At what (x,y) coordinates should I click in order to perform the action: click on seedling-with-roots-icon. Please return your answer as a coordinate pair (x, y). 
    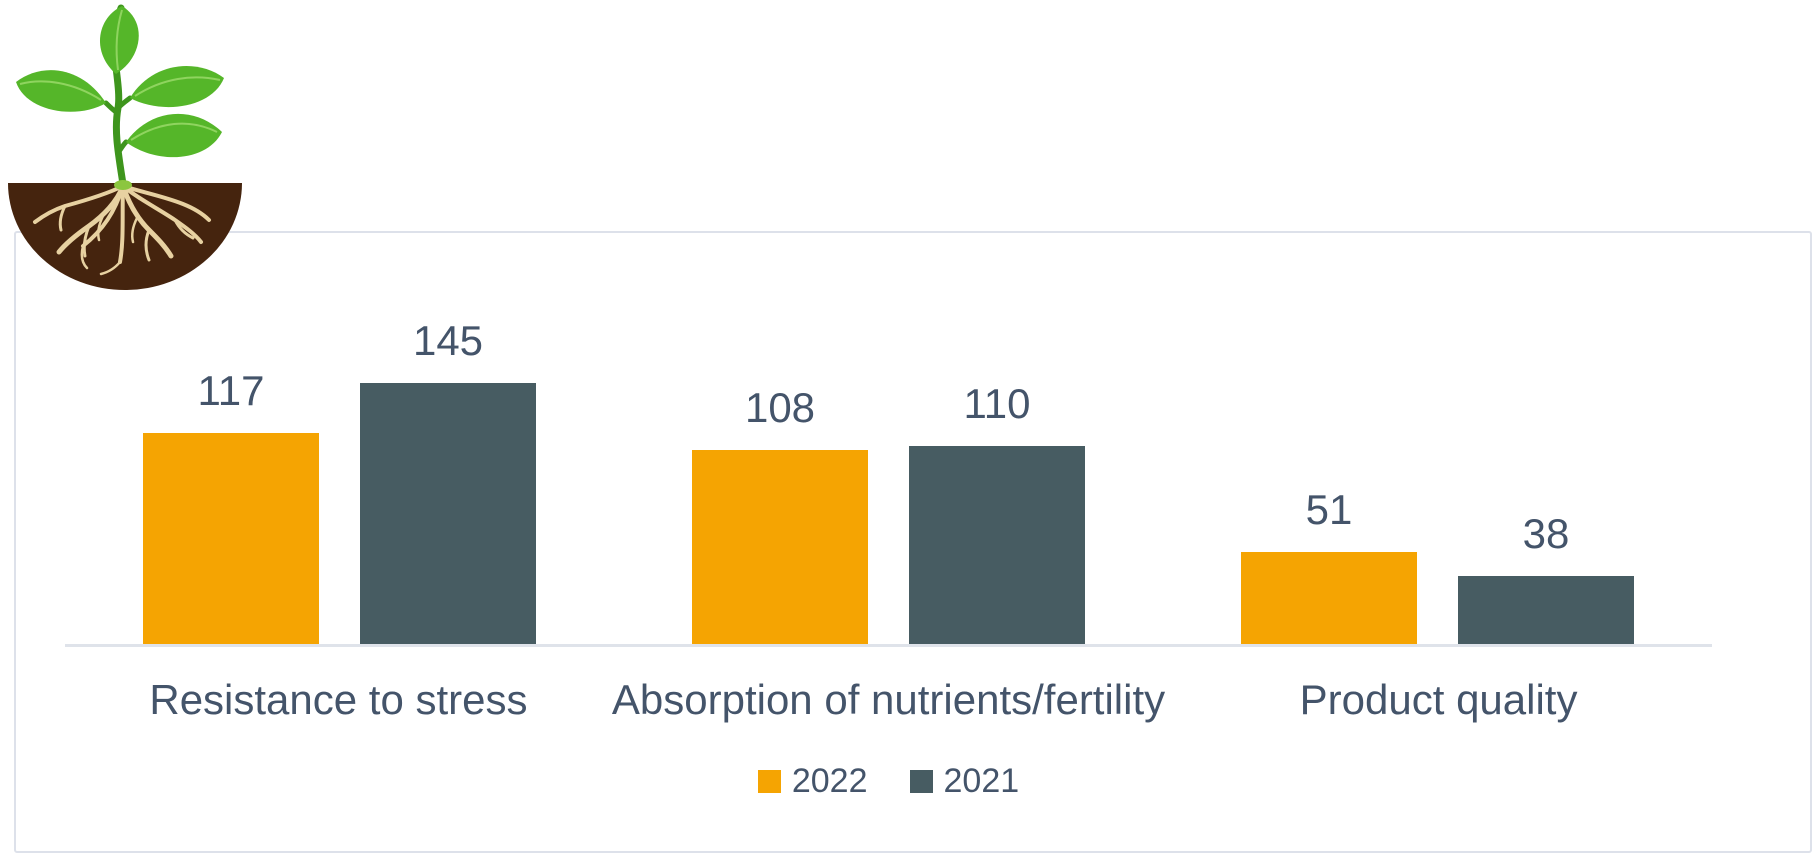
    Looking at the image, I should click on (125, 147).